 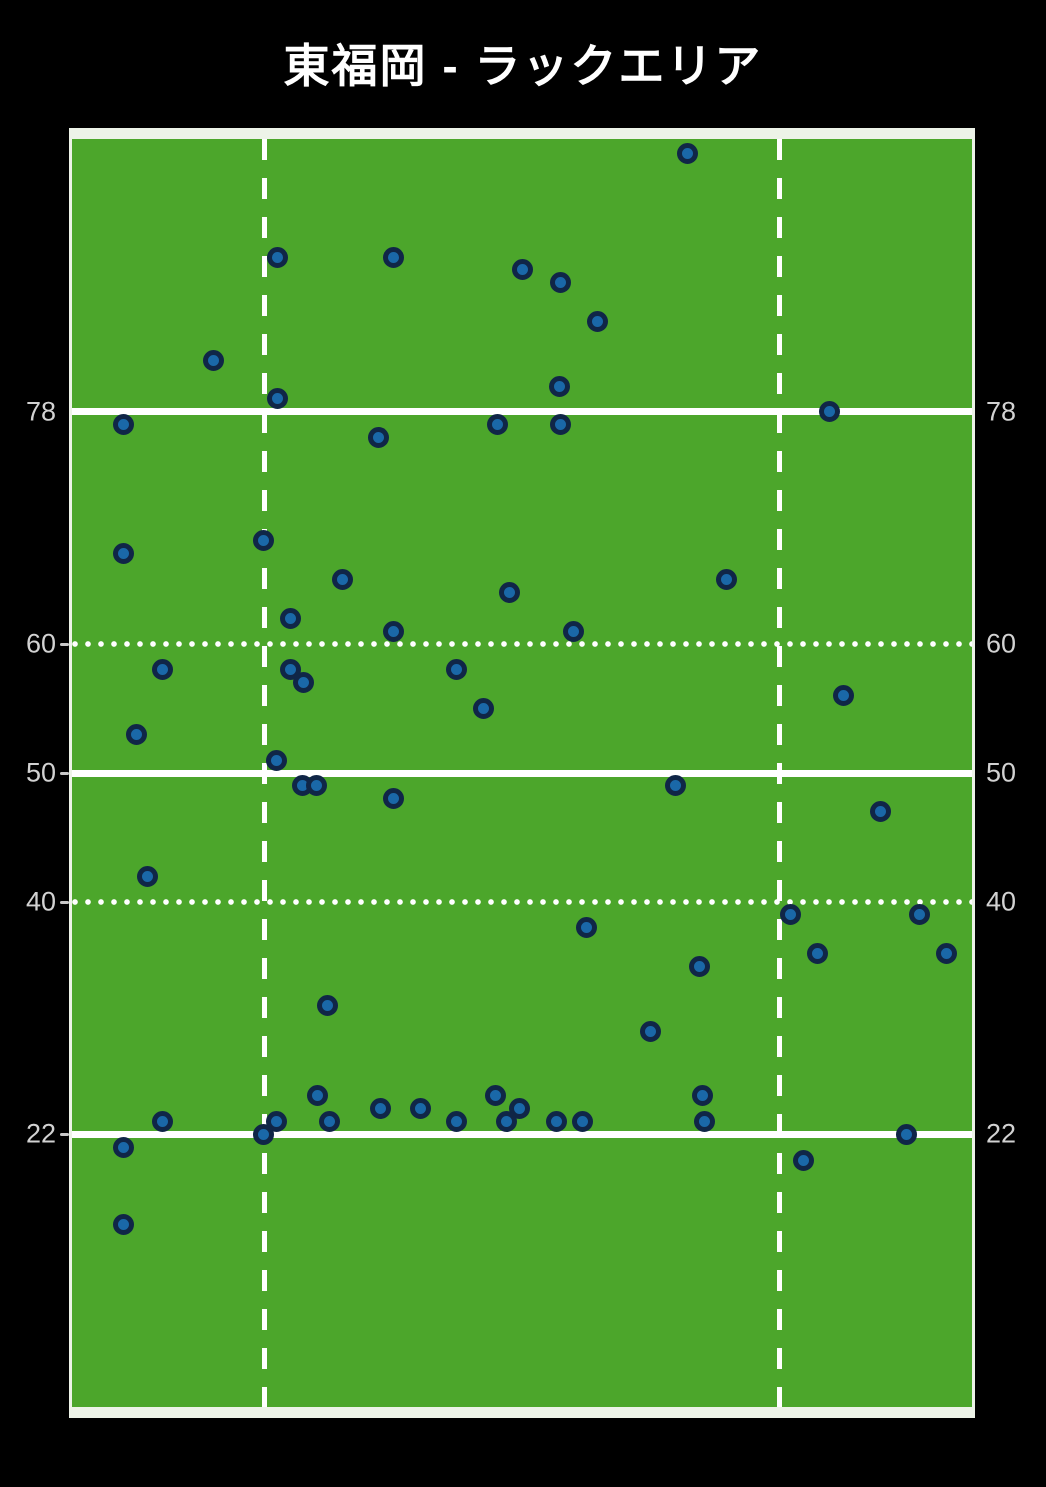 I want to click on y-tick-label-right-22: 22, so click(x=1001, y=1133).